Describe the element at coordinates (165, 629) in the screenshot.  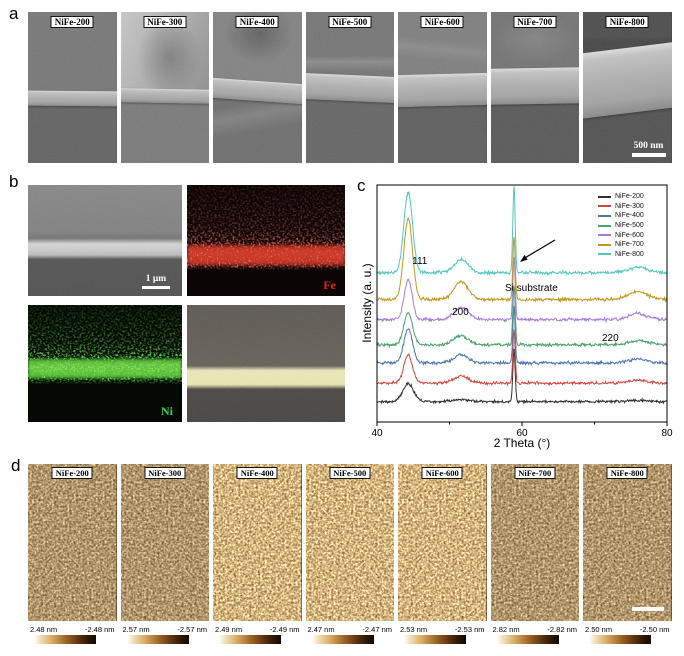
I see `height-scale-values: 2.57 nm -2.57 nm` at that location.